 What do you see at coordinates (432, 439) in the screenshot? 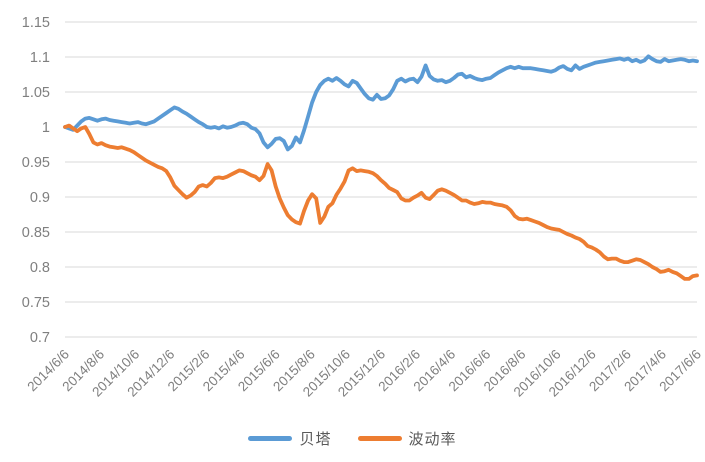
I see `legend-label-volatility: 波动率` at bounding box center [432, 439].